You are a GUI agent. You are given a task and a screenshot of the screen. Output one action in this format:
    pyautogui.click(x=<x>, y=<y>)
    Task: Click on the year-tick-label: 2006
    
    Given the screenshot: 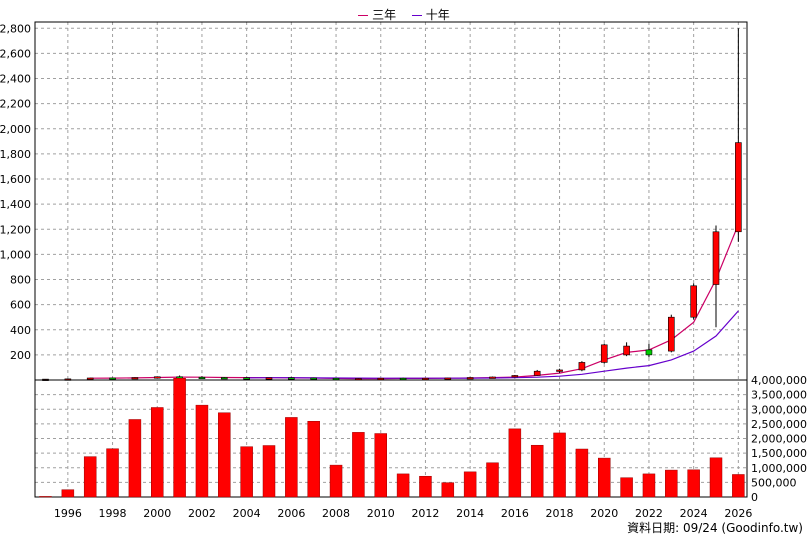 What is the action you would take?
    pyautogui.click(x=291, y=513)
    